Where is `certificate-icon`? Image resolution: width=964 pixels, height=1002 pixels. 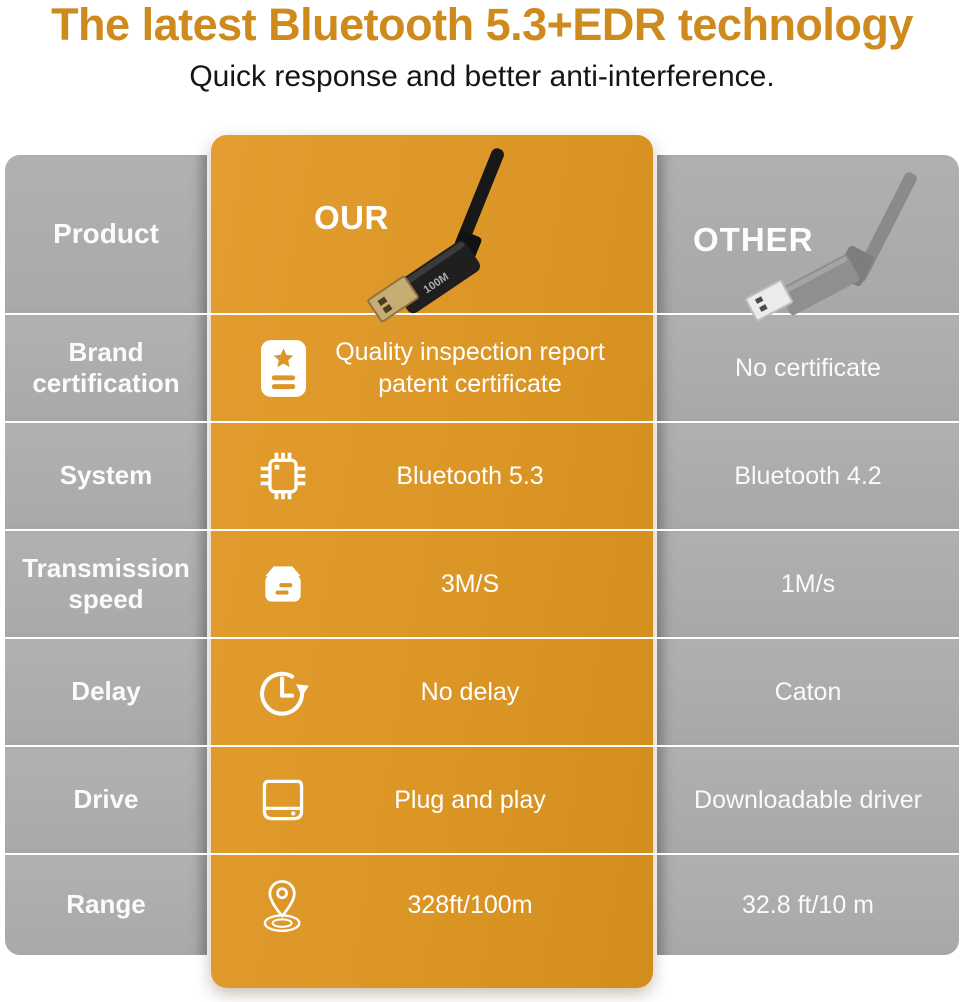 certificate-icon is located at coordinates (283, 368).